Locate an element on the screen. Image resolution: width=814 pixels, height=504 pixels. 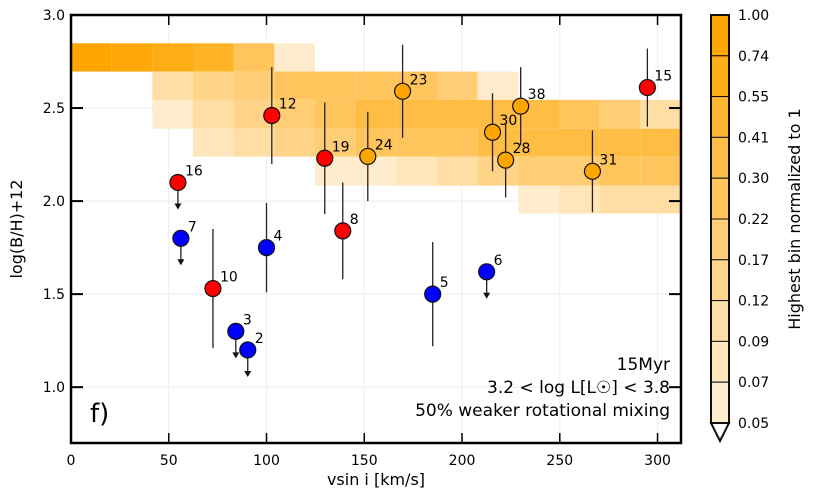
x-tick-label: 200 is located at coordinates (462, 461).